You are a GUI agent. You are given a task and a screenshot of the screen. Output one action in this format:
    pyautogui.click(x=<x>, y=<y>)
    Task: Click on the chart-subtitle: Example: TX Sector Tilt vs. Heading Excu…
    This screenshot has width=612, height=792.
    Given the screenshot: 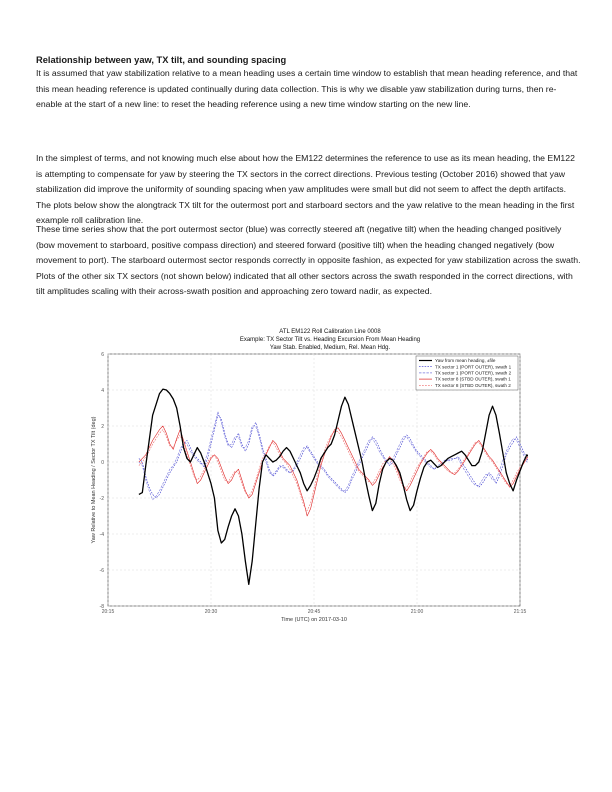 What is the action you would take?
    pyautogui.click(x=330, y=340)
    